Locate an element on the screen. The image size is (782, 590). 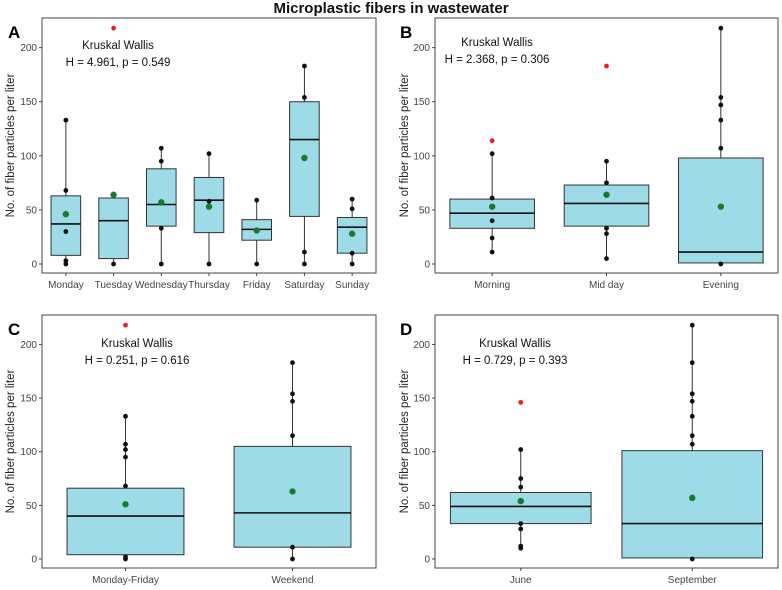
panel-a-mean-sunday is located at coordinates (352, 233).